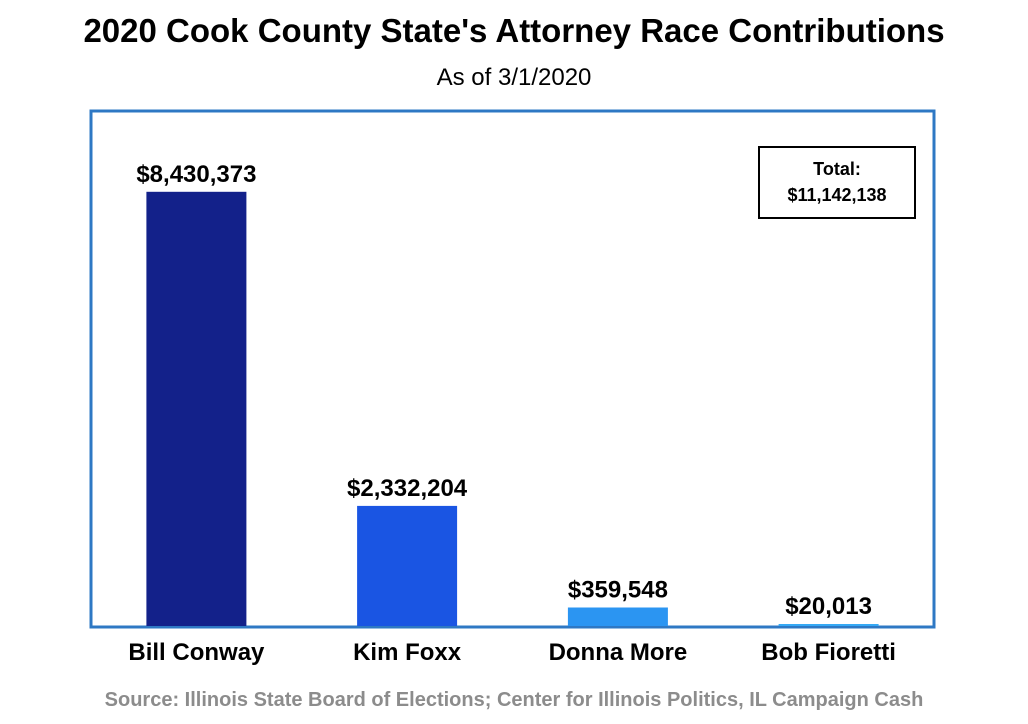 This screenshot has height=724, width=1028. What do you see at coordinates (618, 590) in the screenshot?
I see `data-label-donna-more: $359,548` at bounding box center [618, 590].